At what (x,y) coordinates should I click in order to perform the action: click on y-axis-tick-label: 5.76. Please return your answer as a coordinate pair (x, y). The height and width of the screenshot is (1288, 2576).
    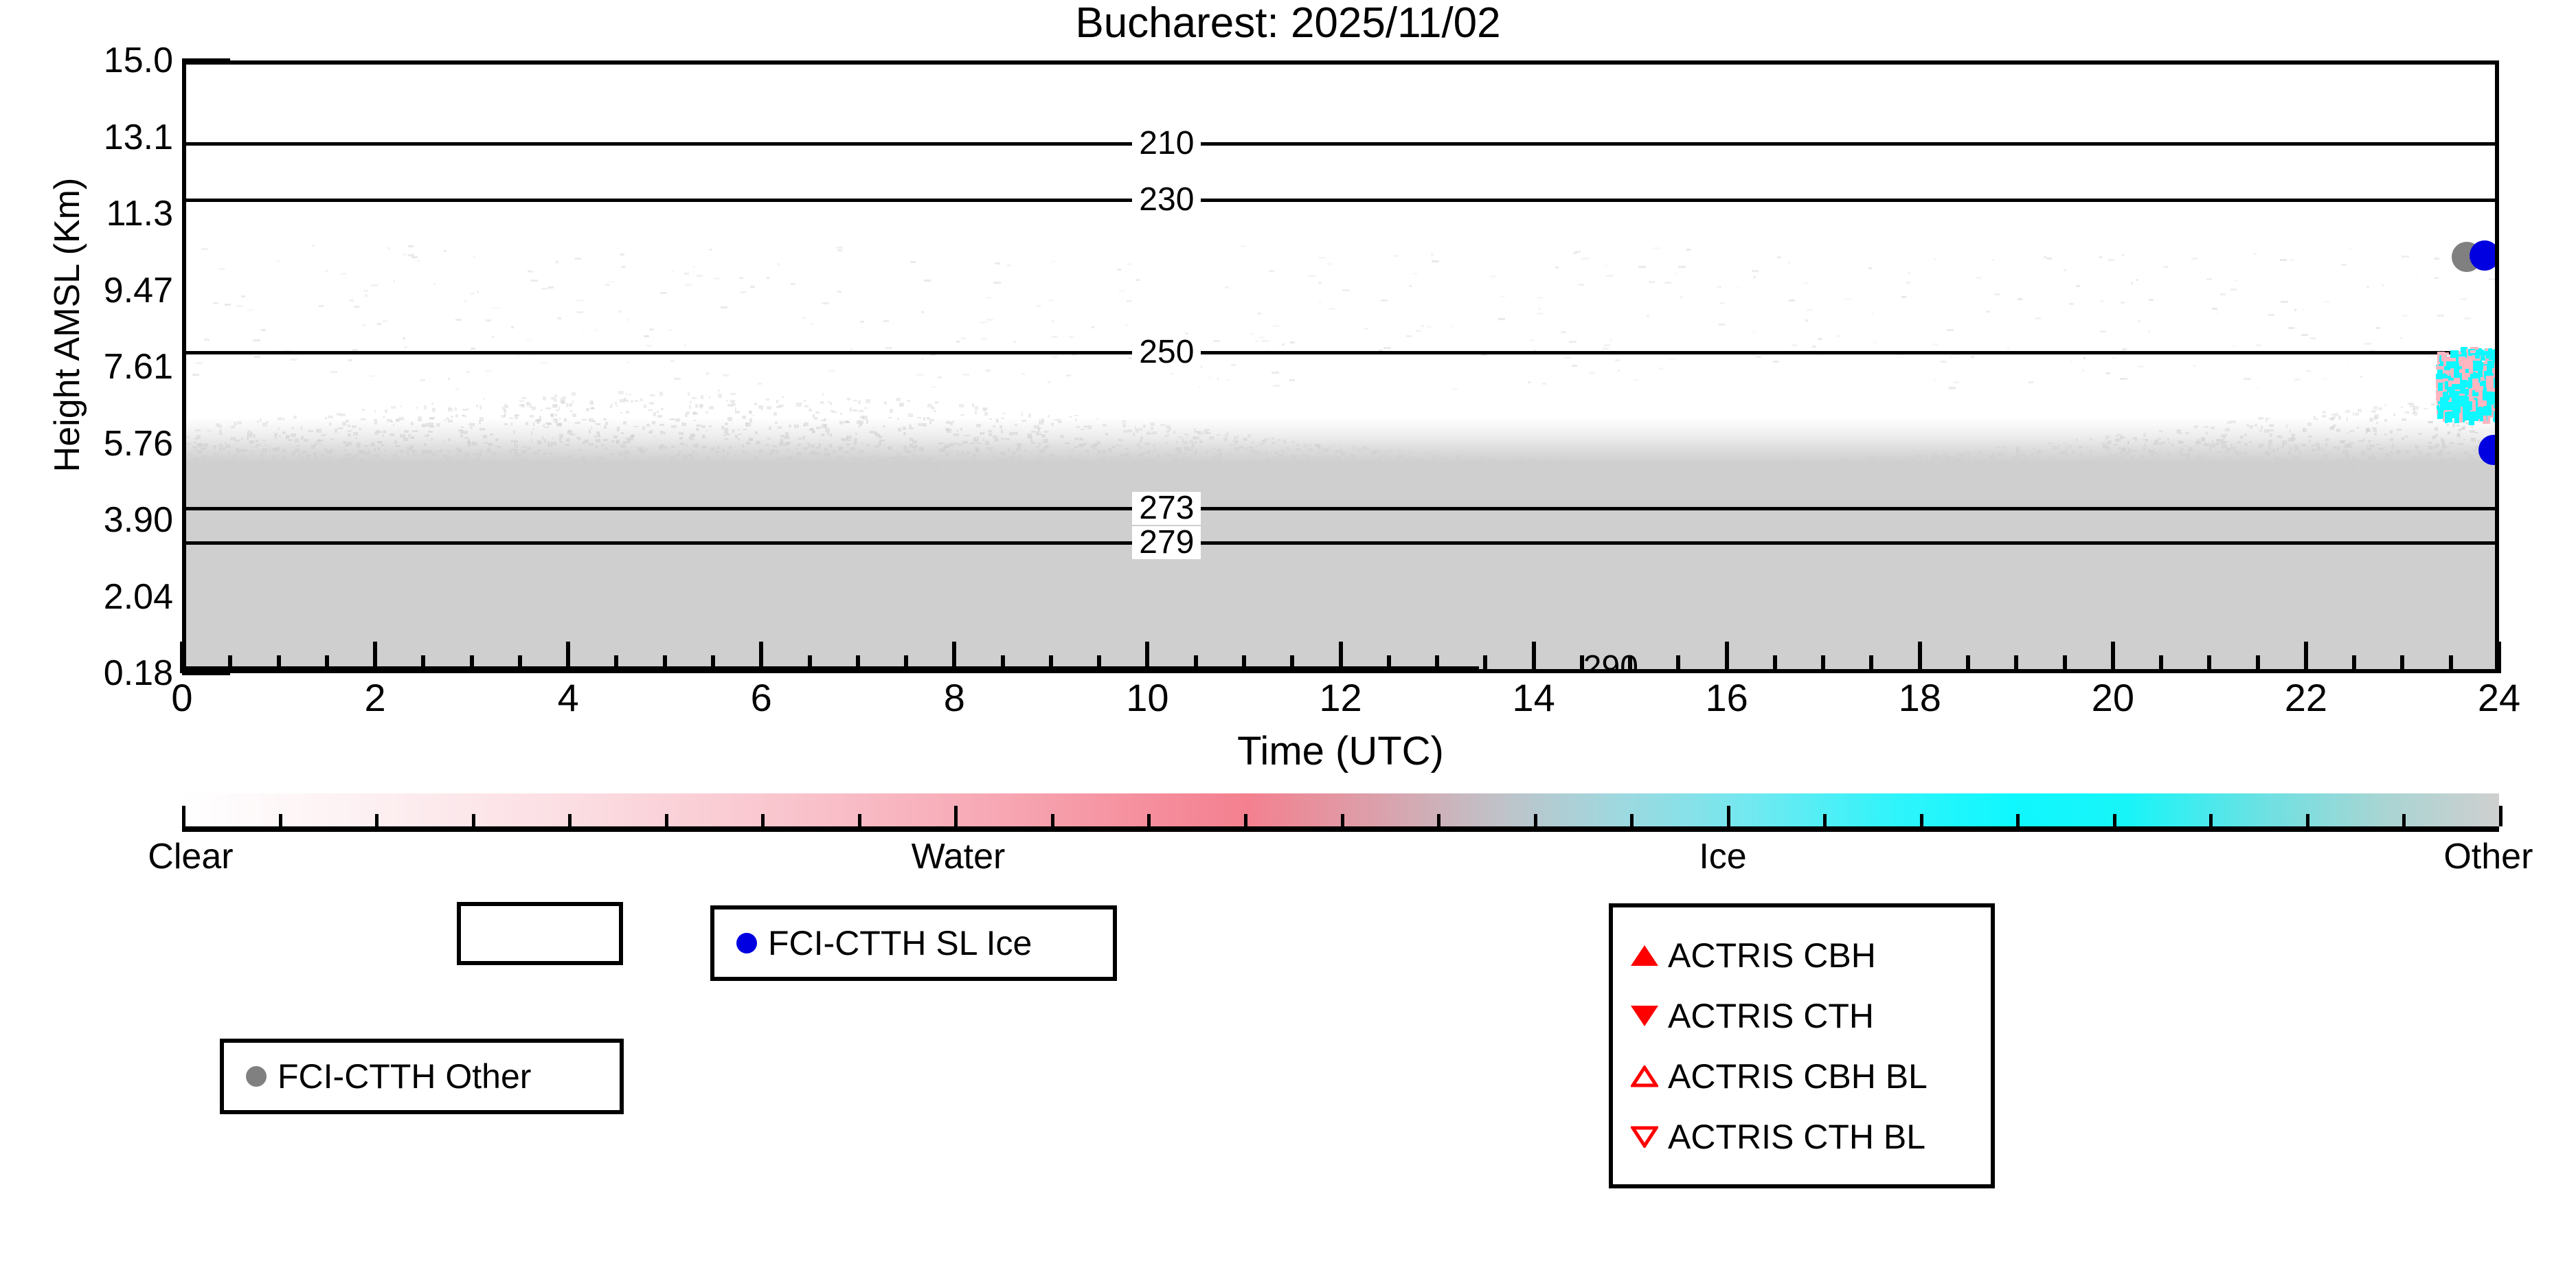
    Looking at the image, I should click on (138, 443).